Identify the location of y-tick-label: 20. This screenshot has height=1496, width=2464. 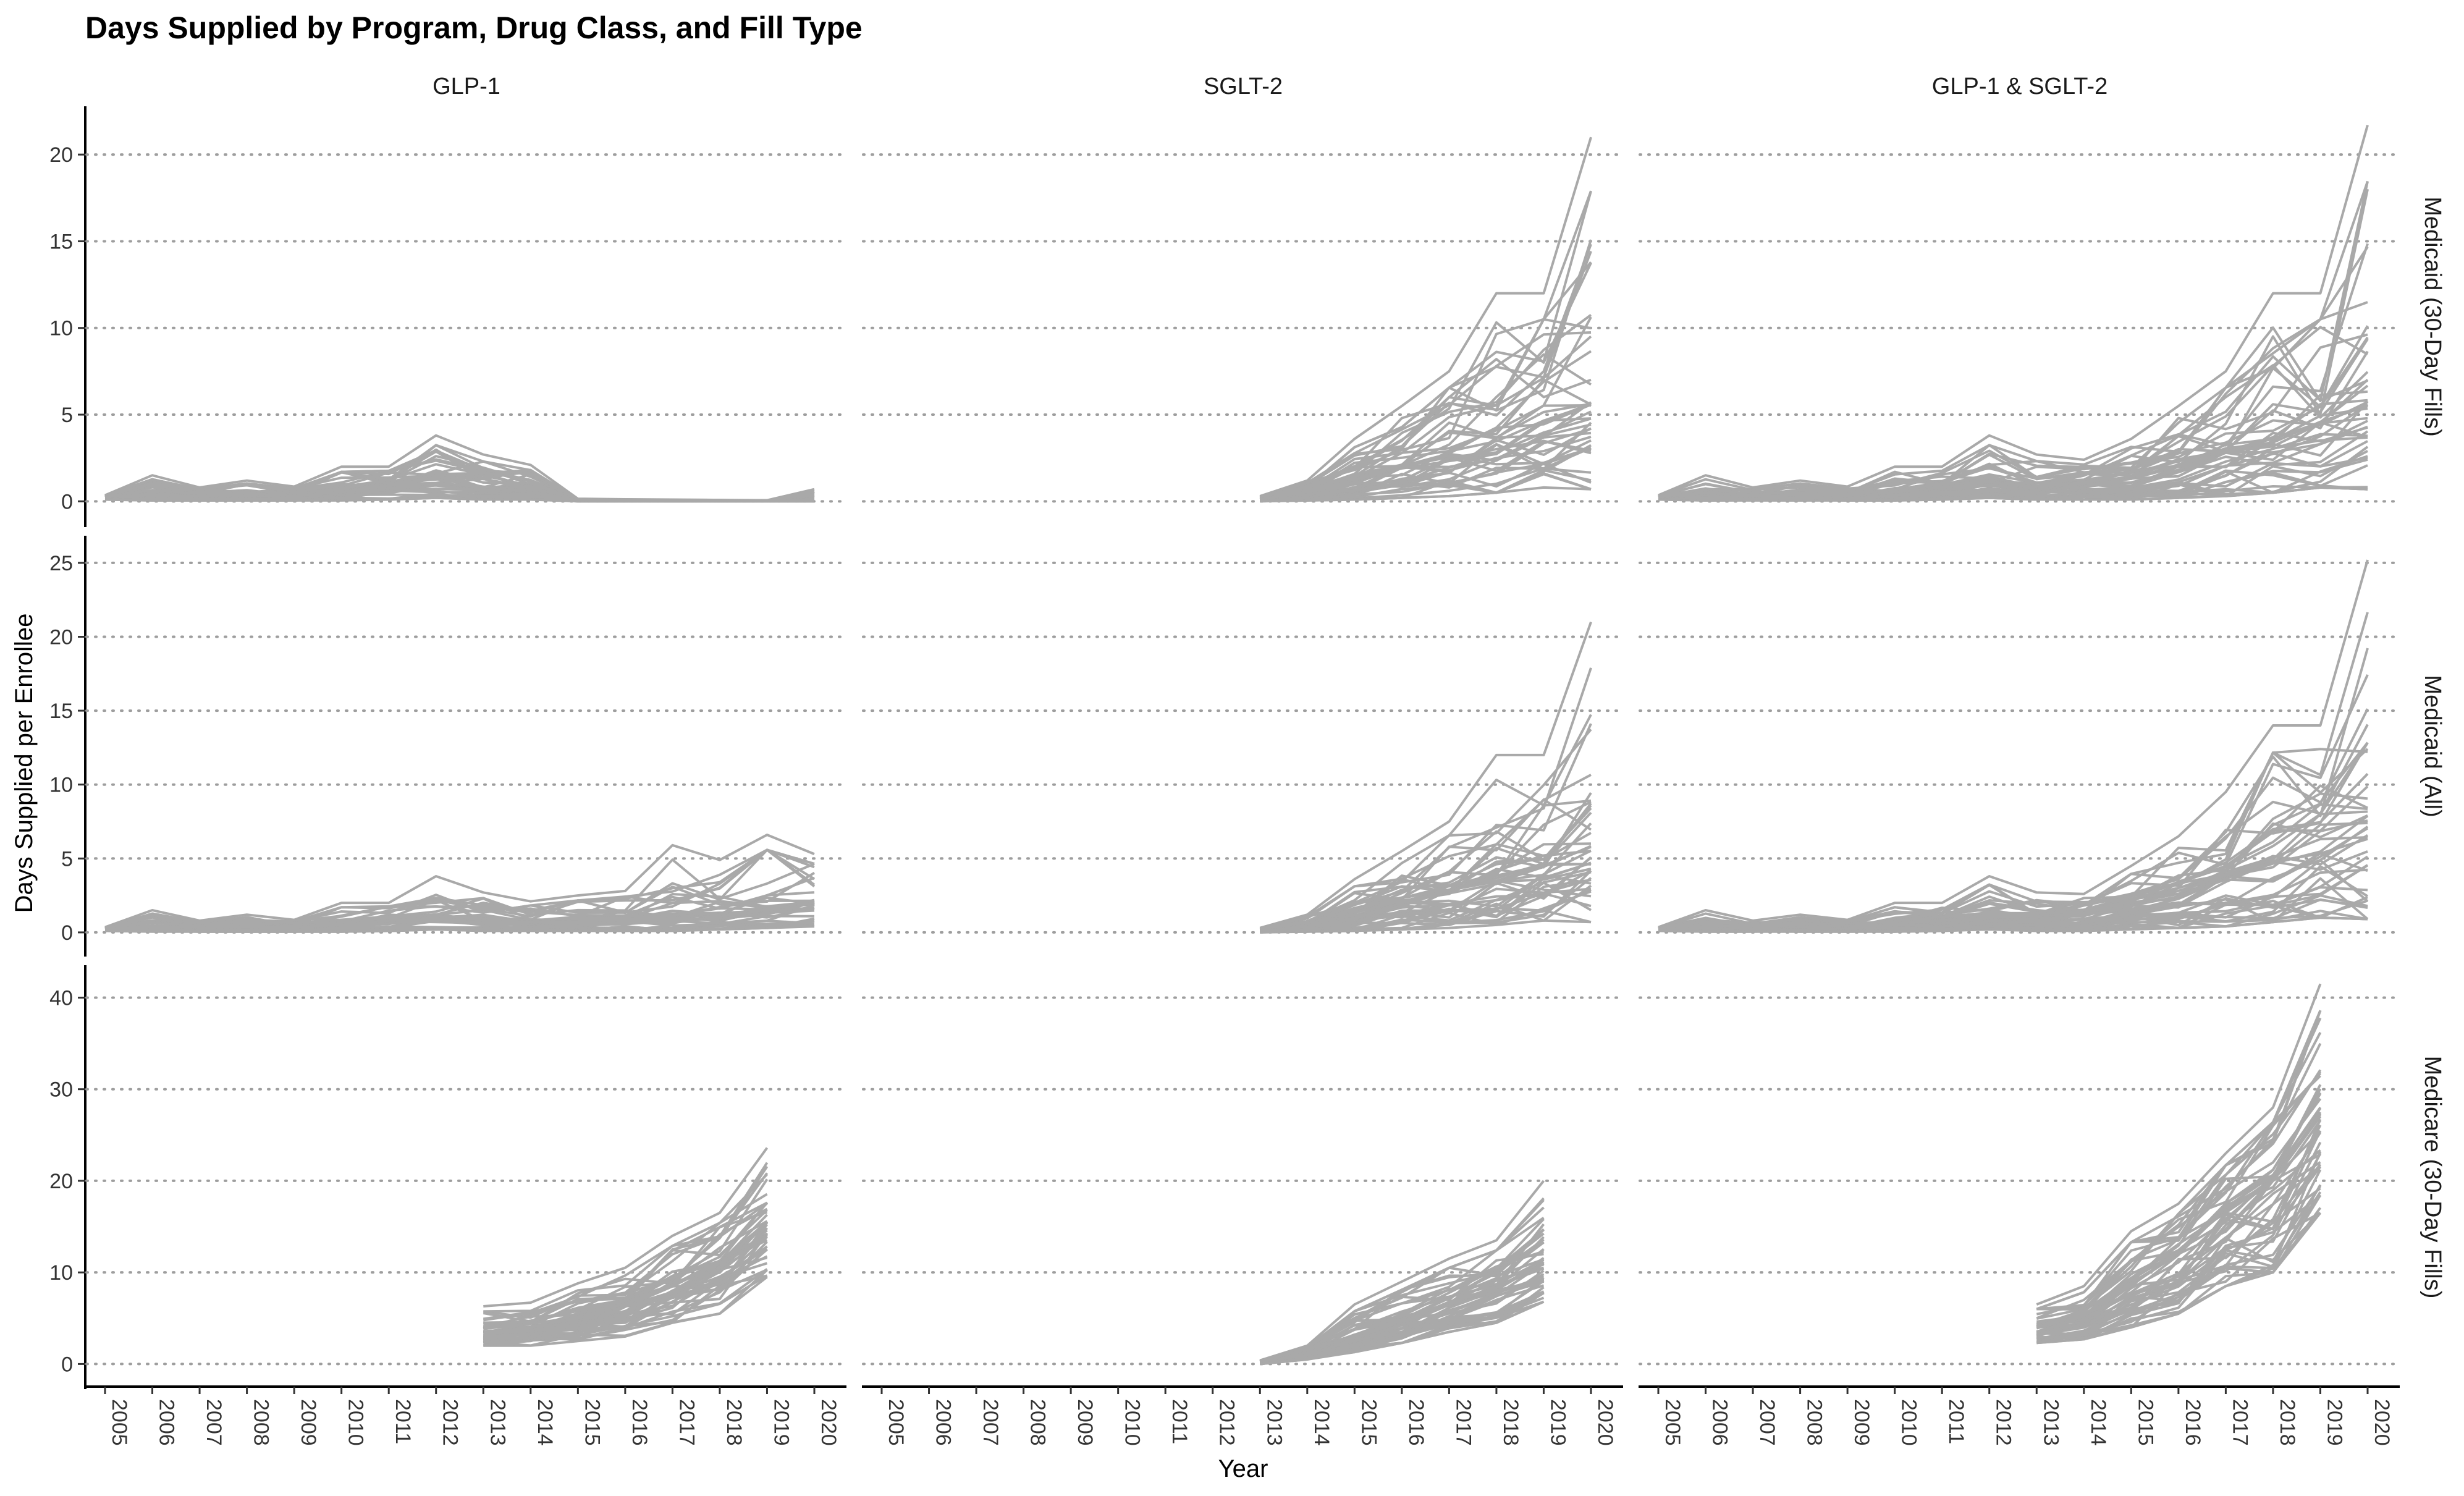
(61, 637).